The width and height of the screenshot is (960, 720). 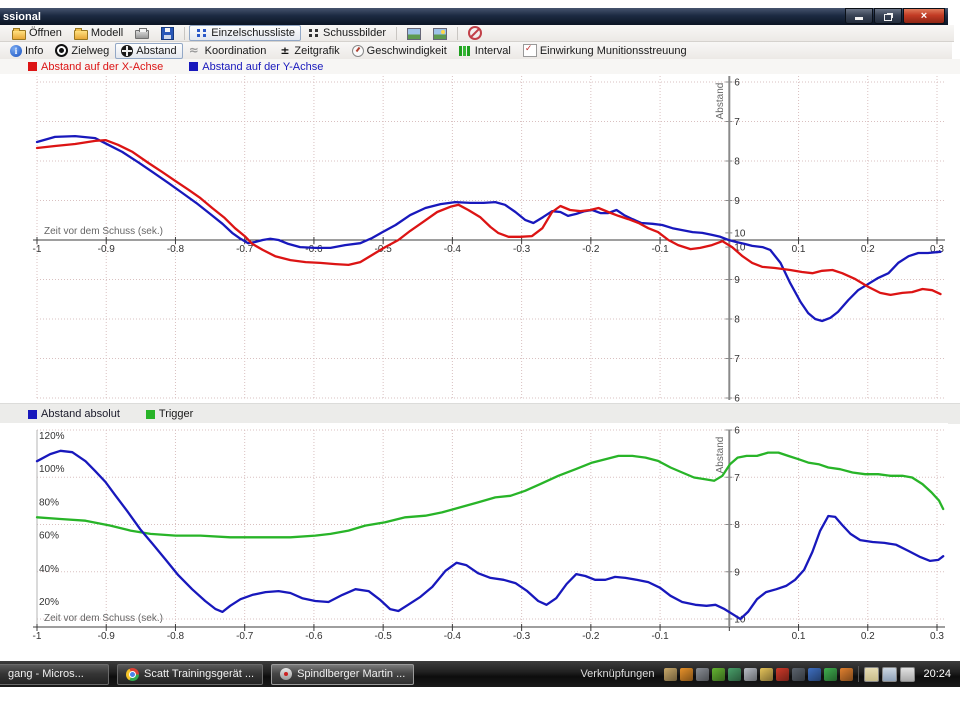 What do you see at coordinates (924, 16) in the screenshot?
I see `close-button: ×` at bounding box center [924, 16].